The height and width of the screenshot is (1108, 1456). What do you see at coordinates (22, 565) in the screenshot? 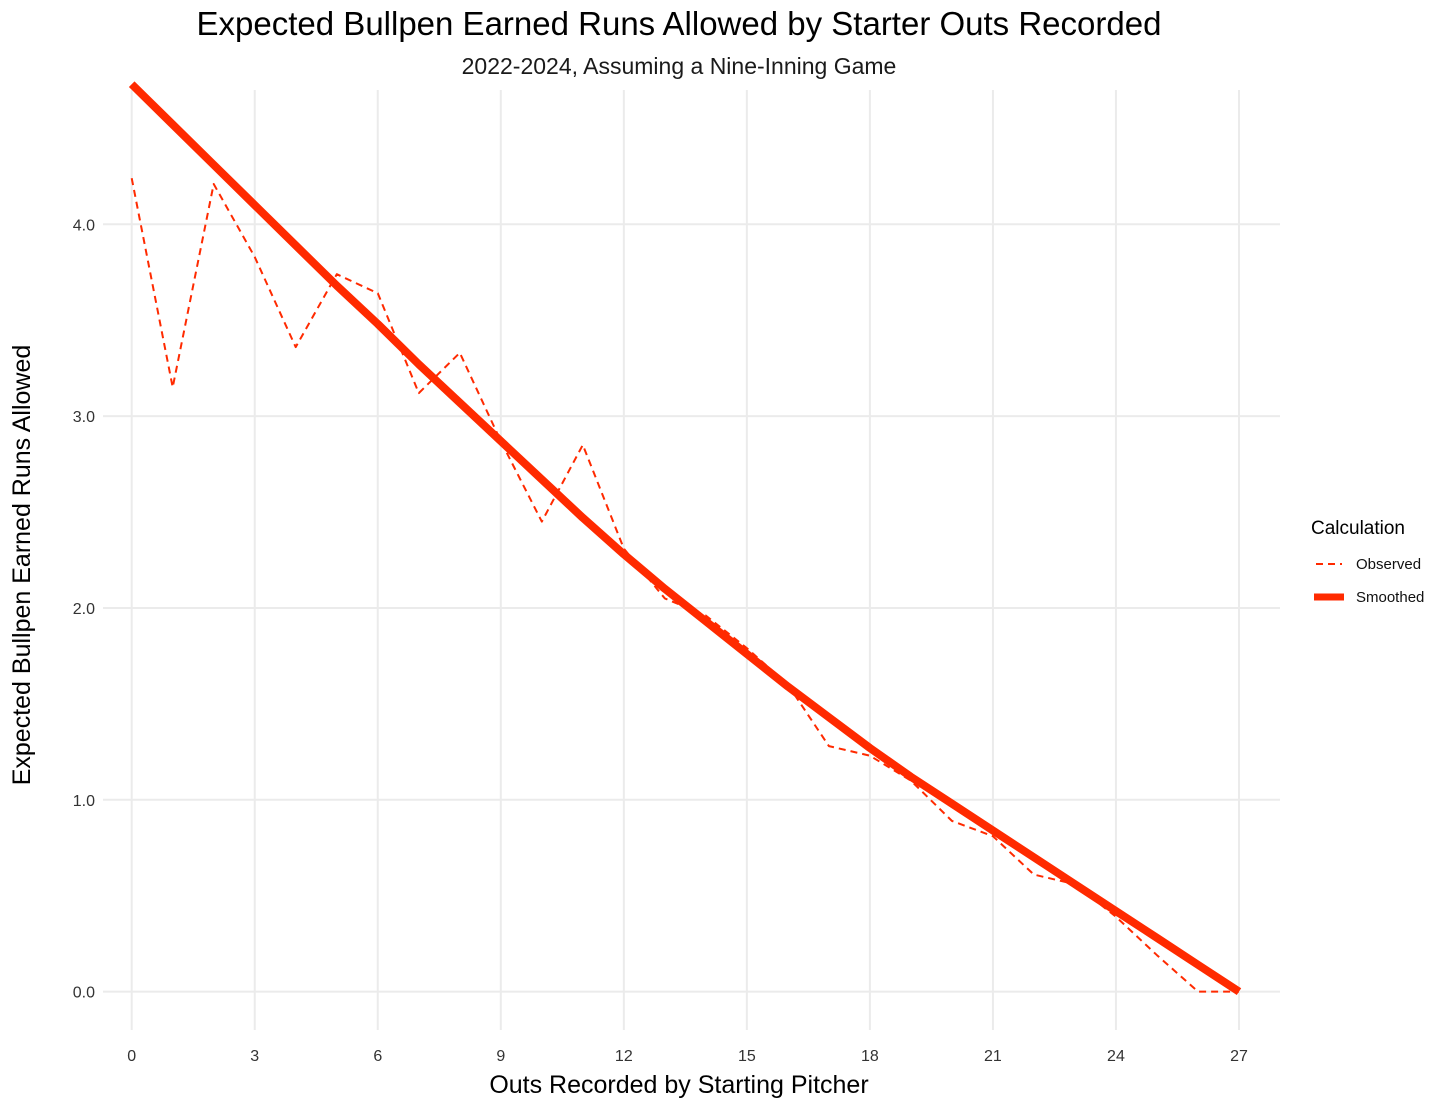
I see `y-axis-title: Expected Bullpen Earned Runs Allowed` at bounding box center [22, 565].